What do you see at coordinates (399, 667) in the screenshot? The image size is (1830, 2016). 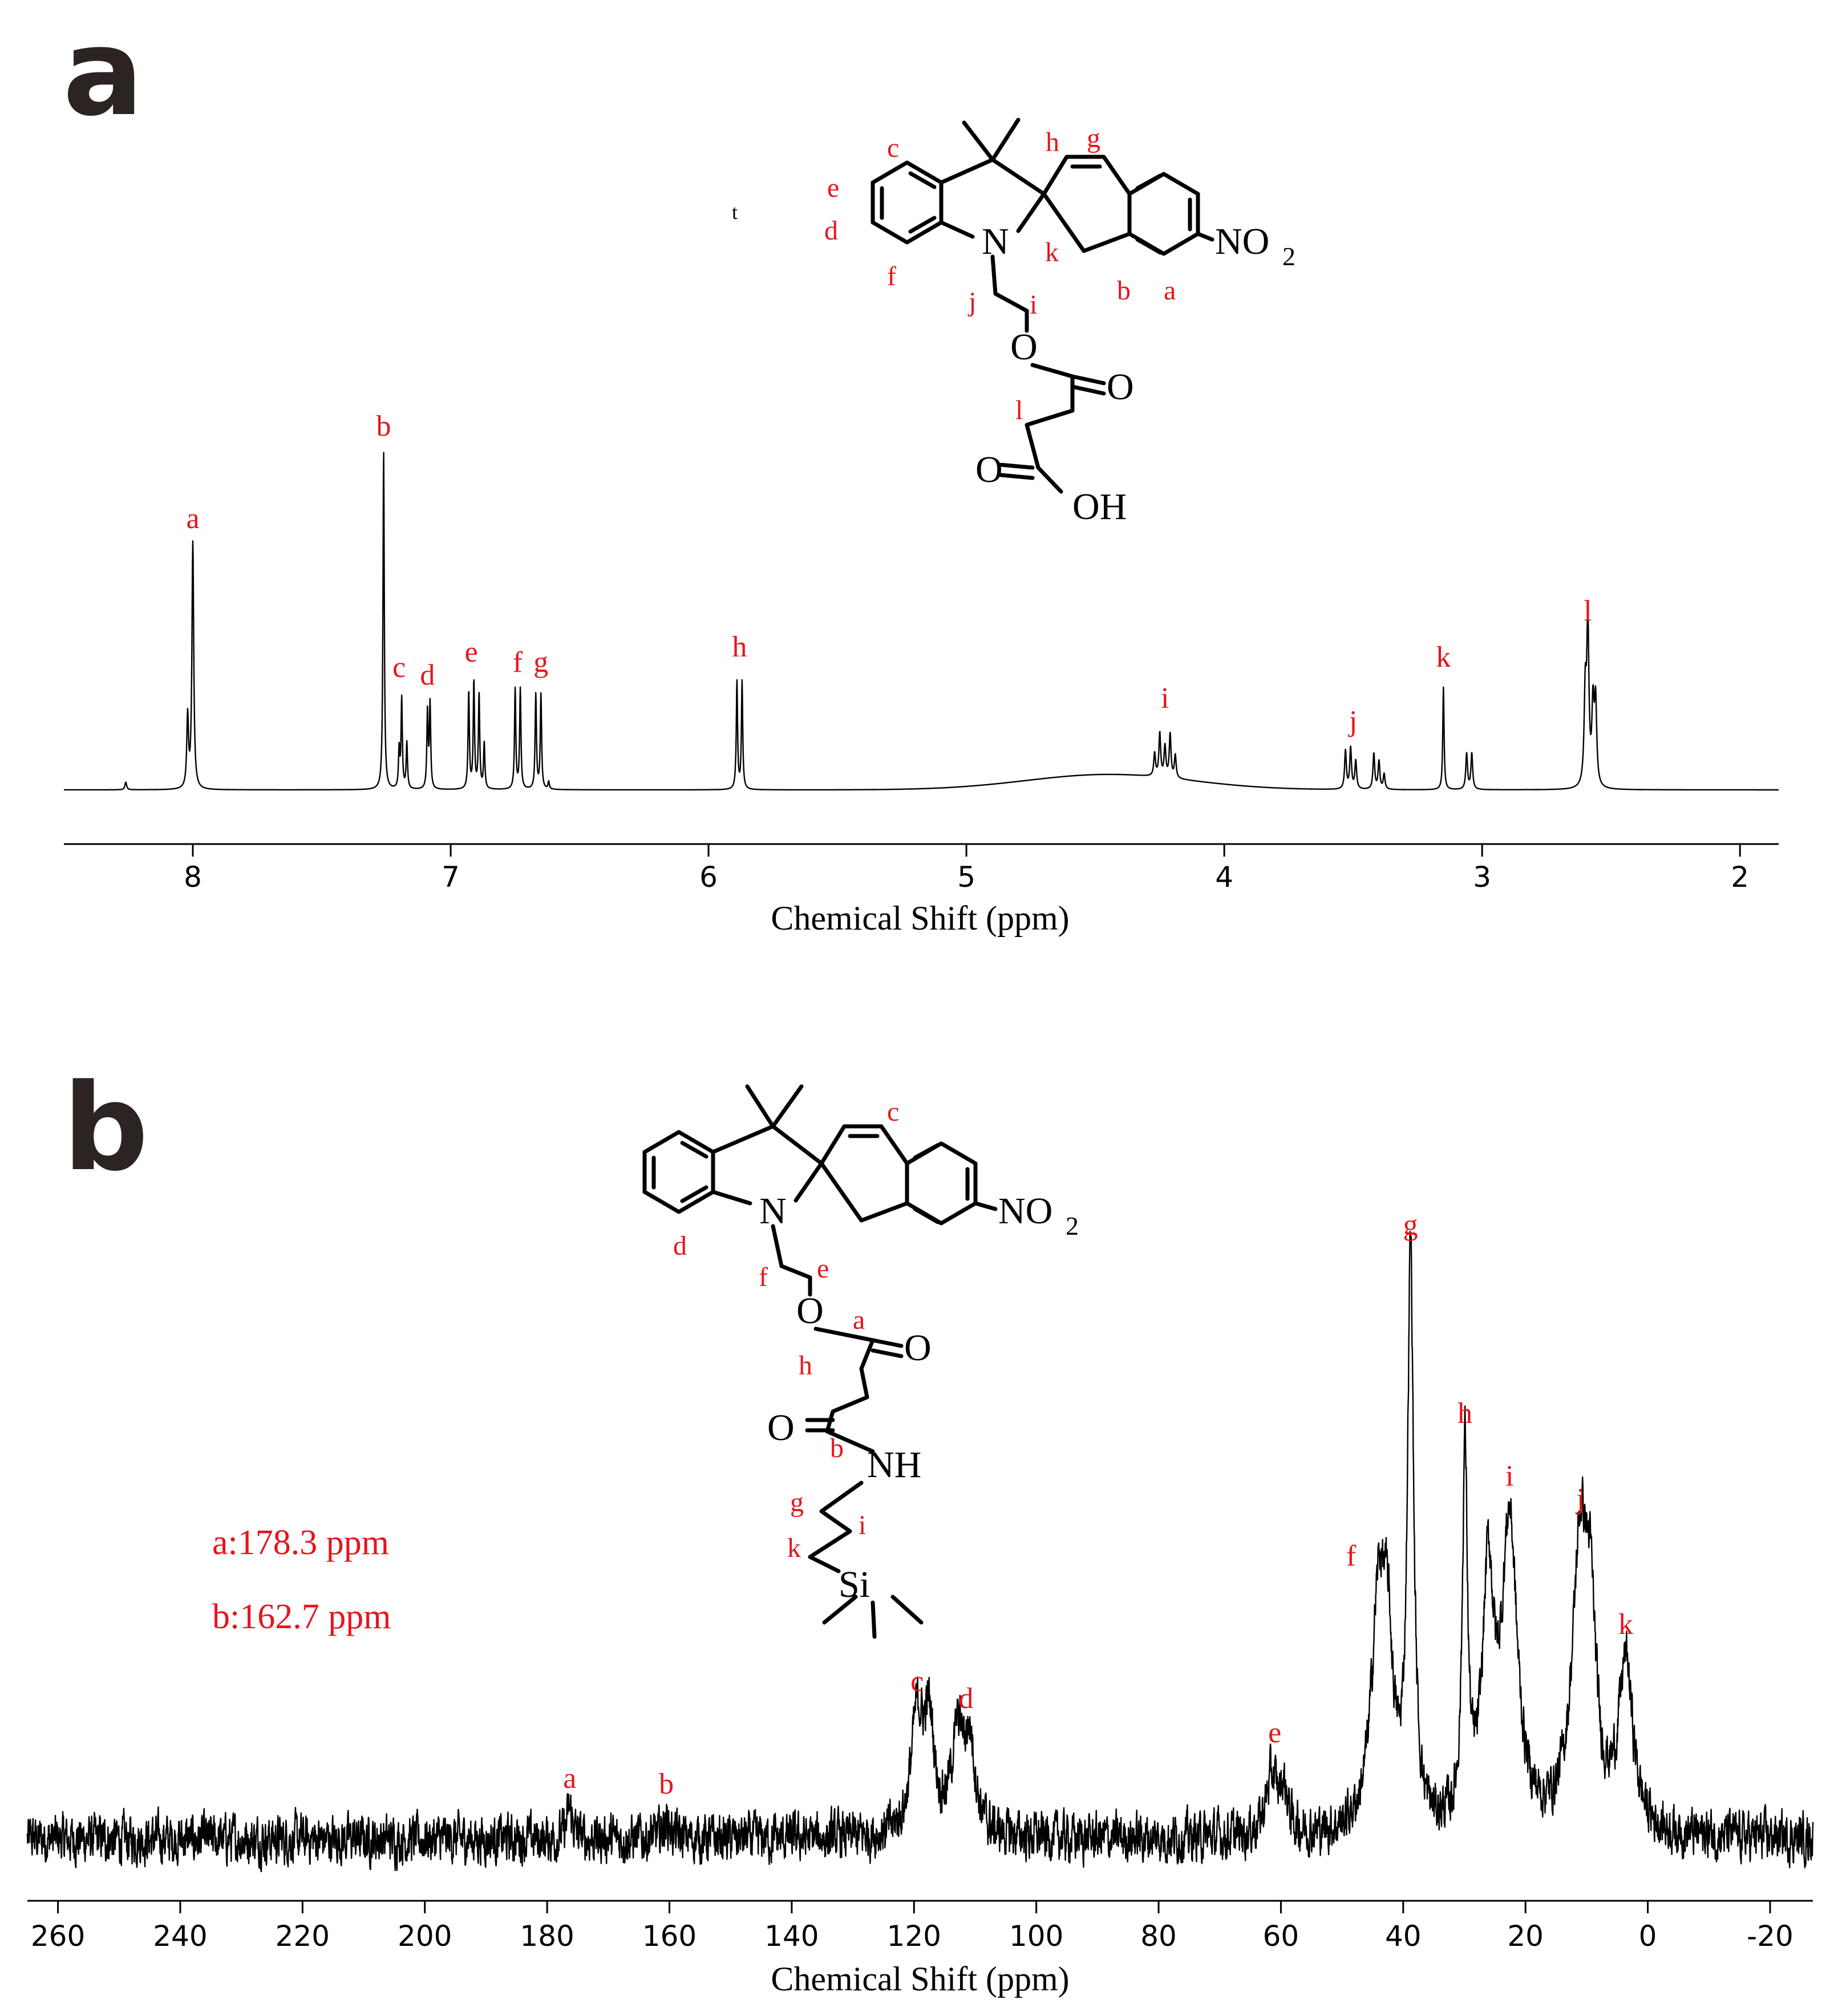 I see `peak-label-c: c` at bounding box center [399, 667].